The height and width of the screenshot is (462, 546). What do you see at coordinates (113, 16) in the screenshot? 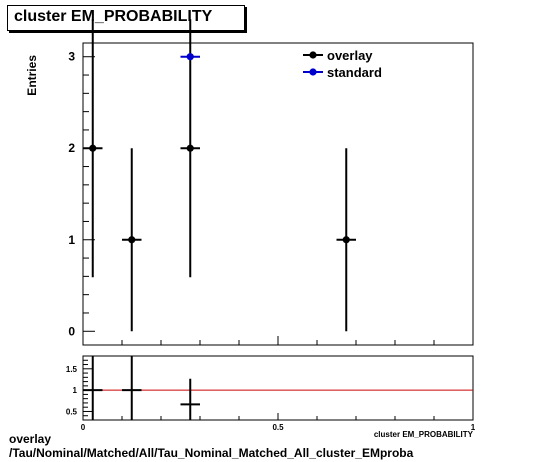
I see `chart-title: cluster EM_PROBABILITY` at bounding box center [113, 16].